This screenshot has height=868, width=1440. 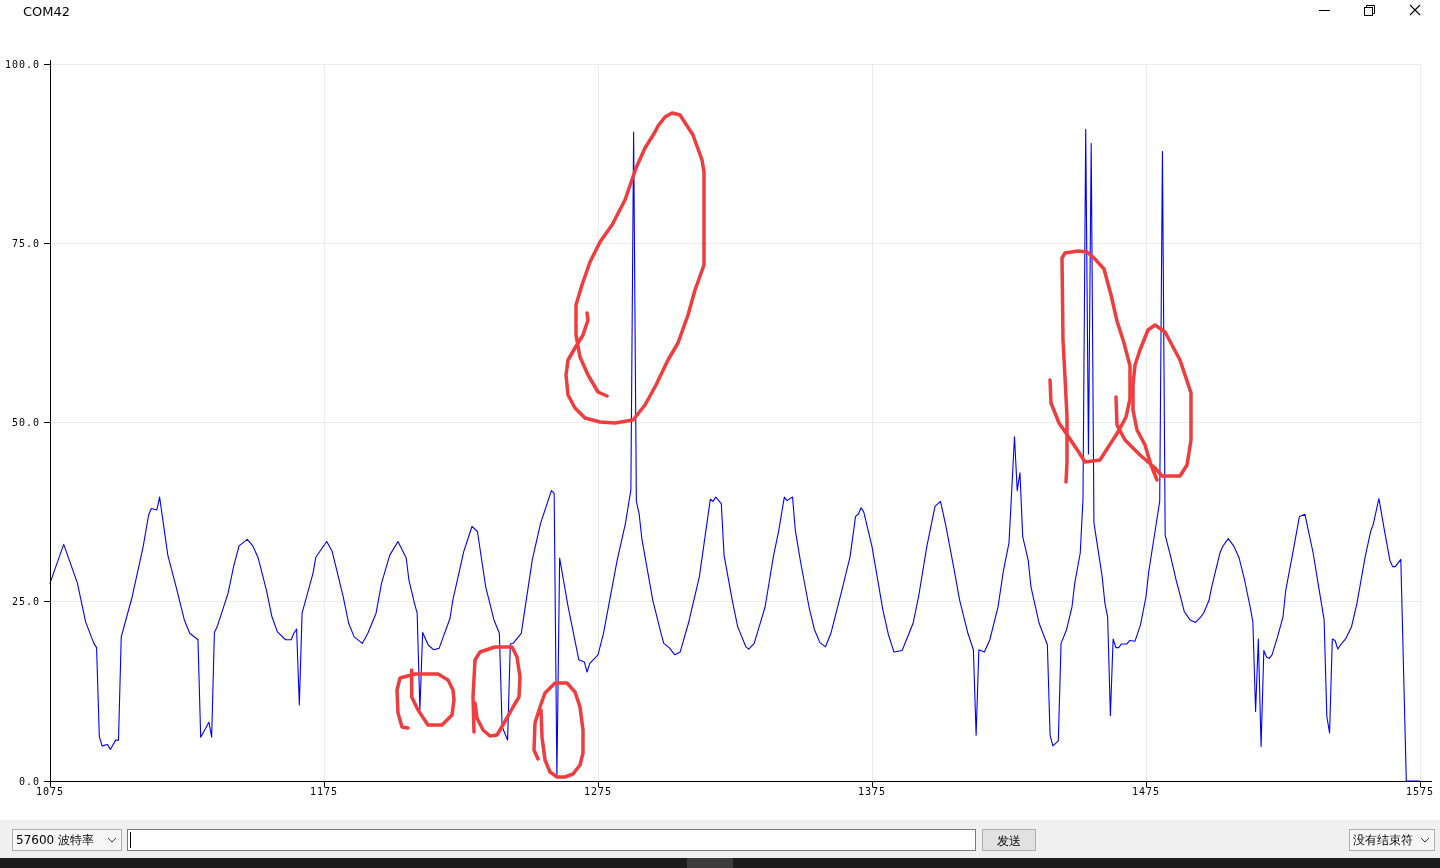 What do you see at coordinates (1383, 840) in the screenshot?
I see `annotation: 没有结束符` at bounding box center [1383, 840].